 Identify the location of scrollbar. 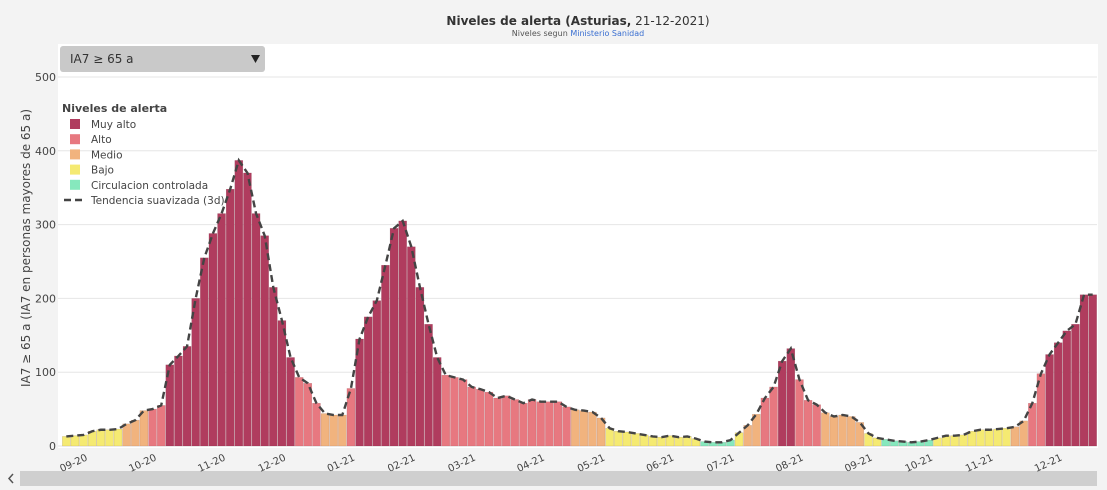
(558, 478).